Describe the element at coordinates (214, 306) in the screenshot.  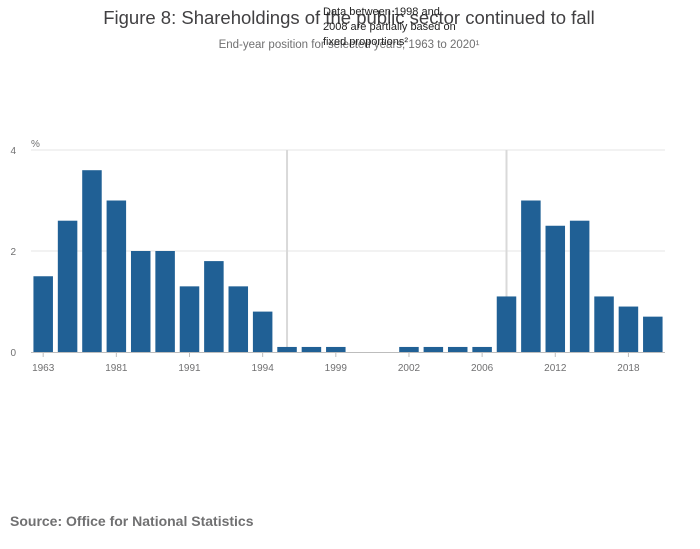
I see `bar-1992` at that location.